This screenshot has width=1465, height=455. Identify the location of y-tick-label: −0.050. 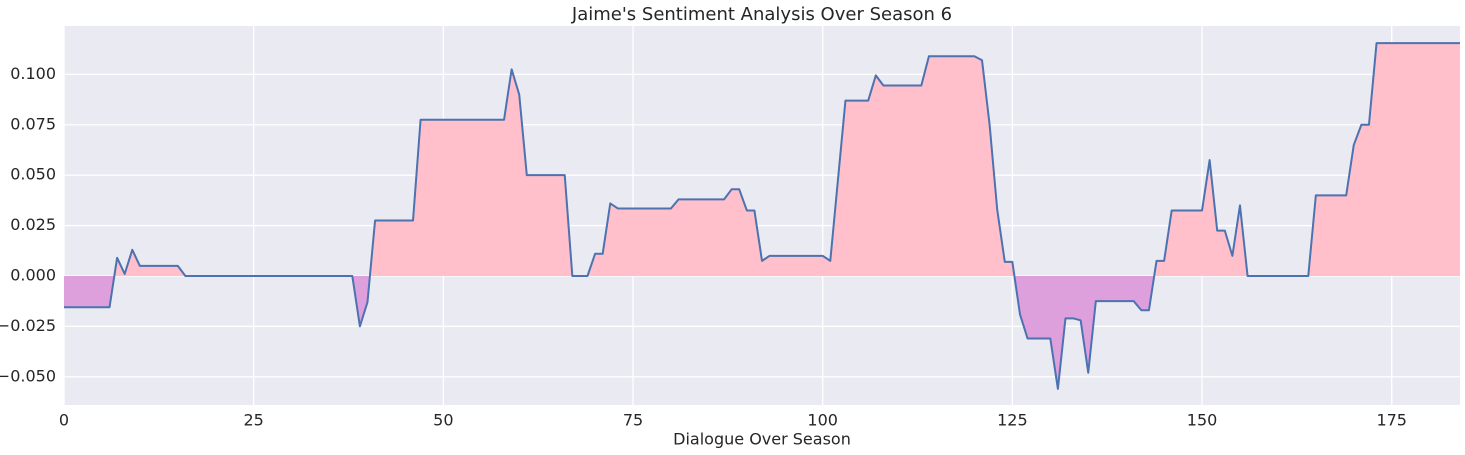
(28, 375).